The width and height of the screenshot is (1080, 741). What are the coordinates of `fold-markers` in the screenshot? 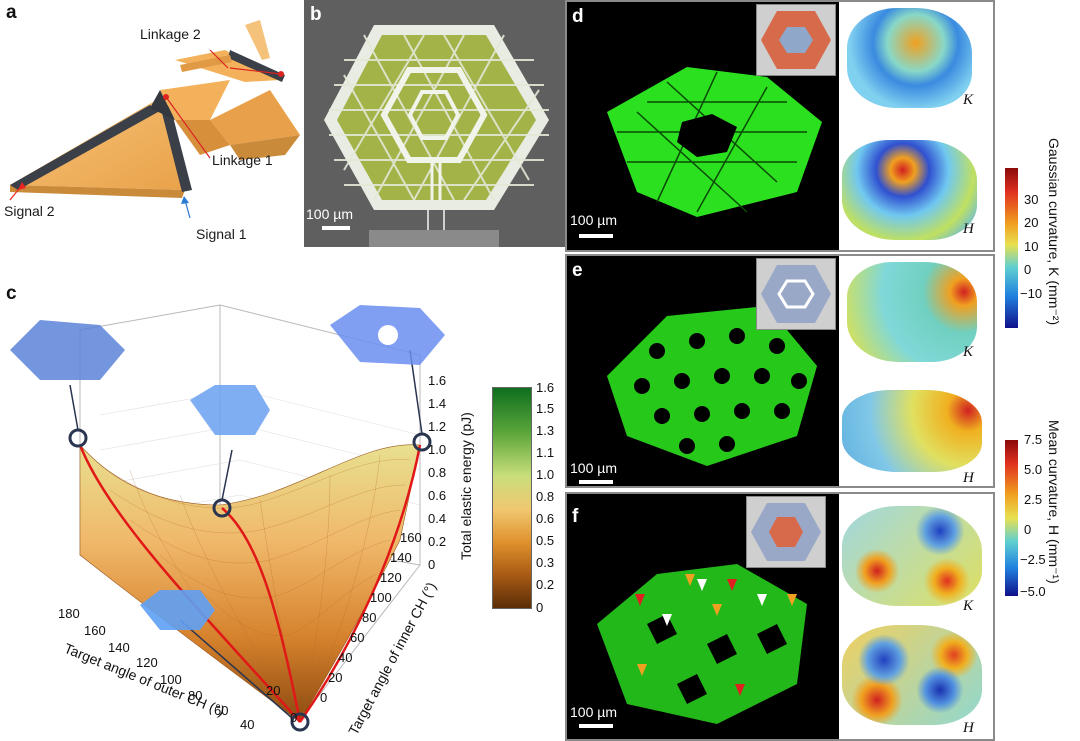 It's located at (716, 635).